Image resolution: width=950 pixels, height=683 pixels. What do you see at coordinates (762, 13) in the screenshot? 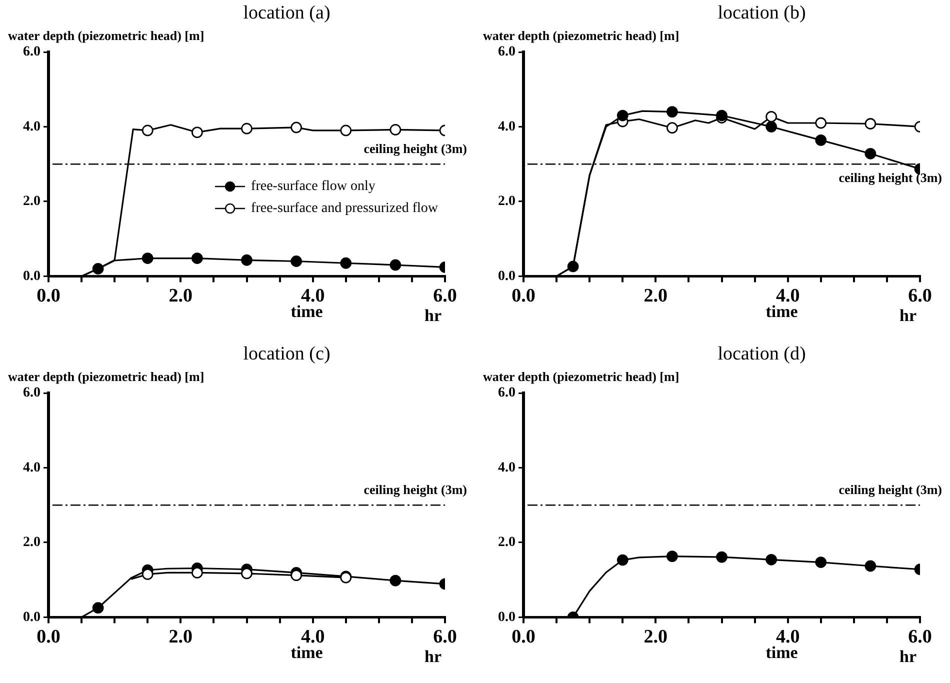
I see `chart-title: location (b)` at bounding box center [762, 13].